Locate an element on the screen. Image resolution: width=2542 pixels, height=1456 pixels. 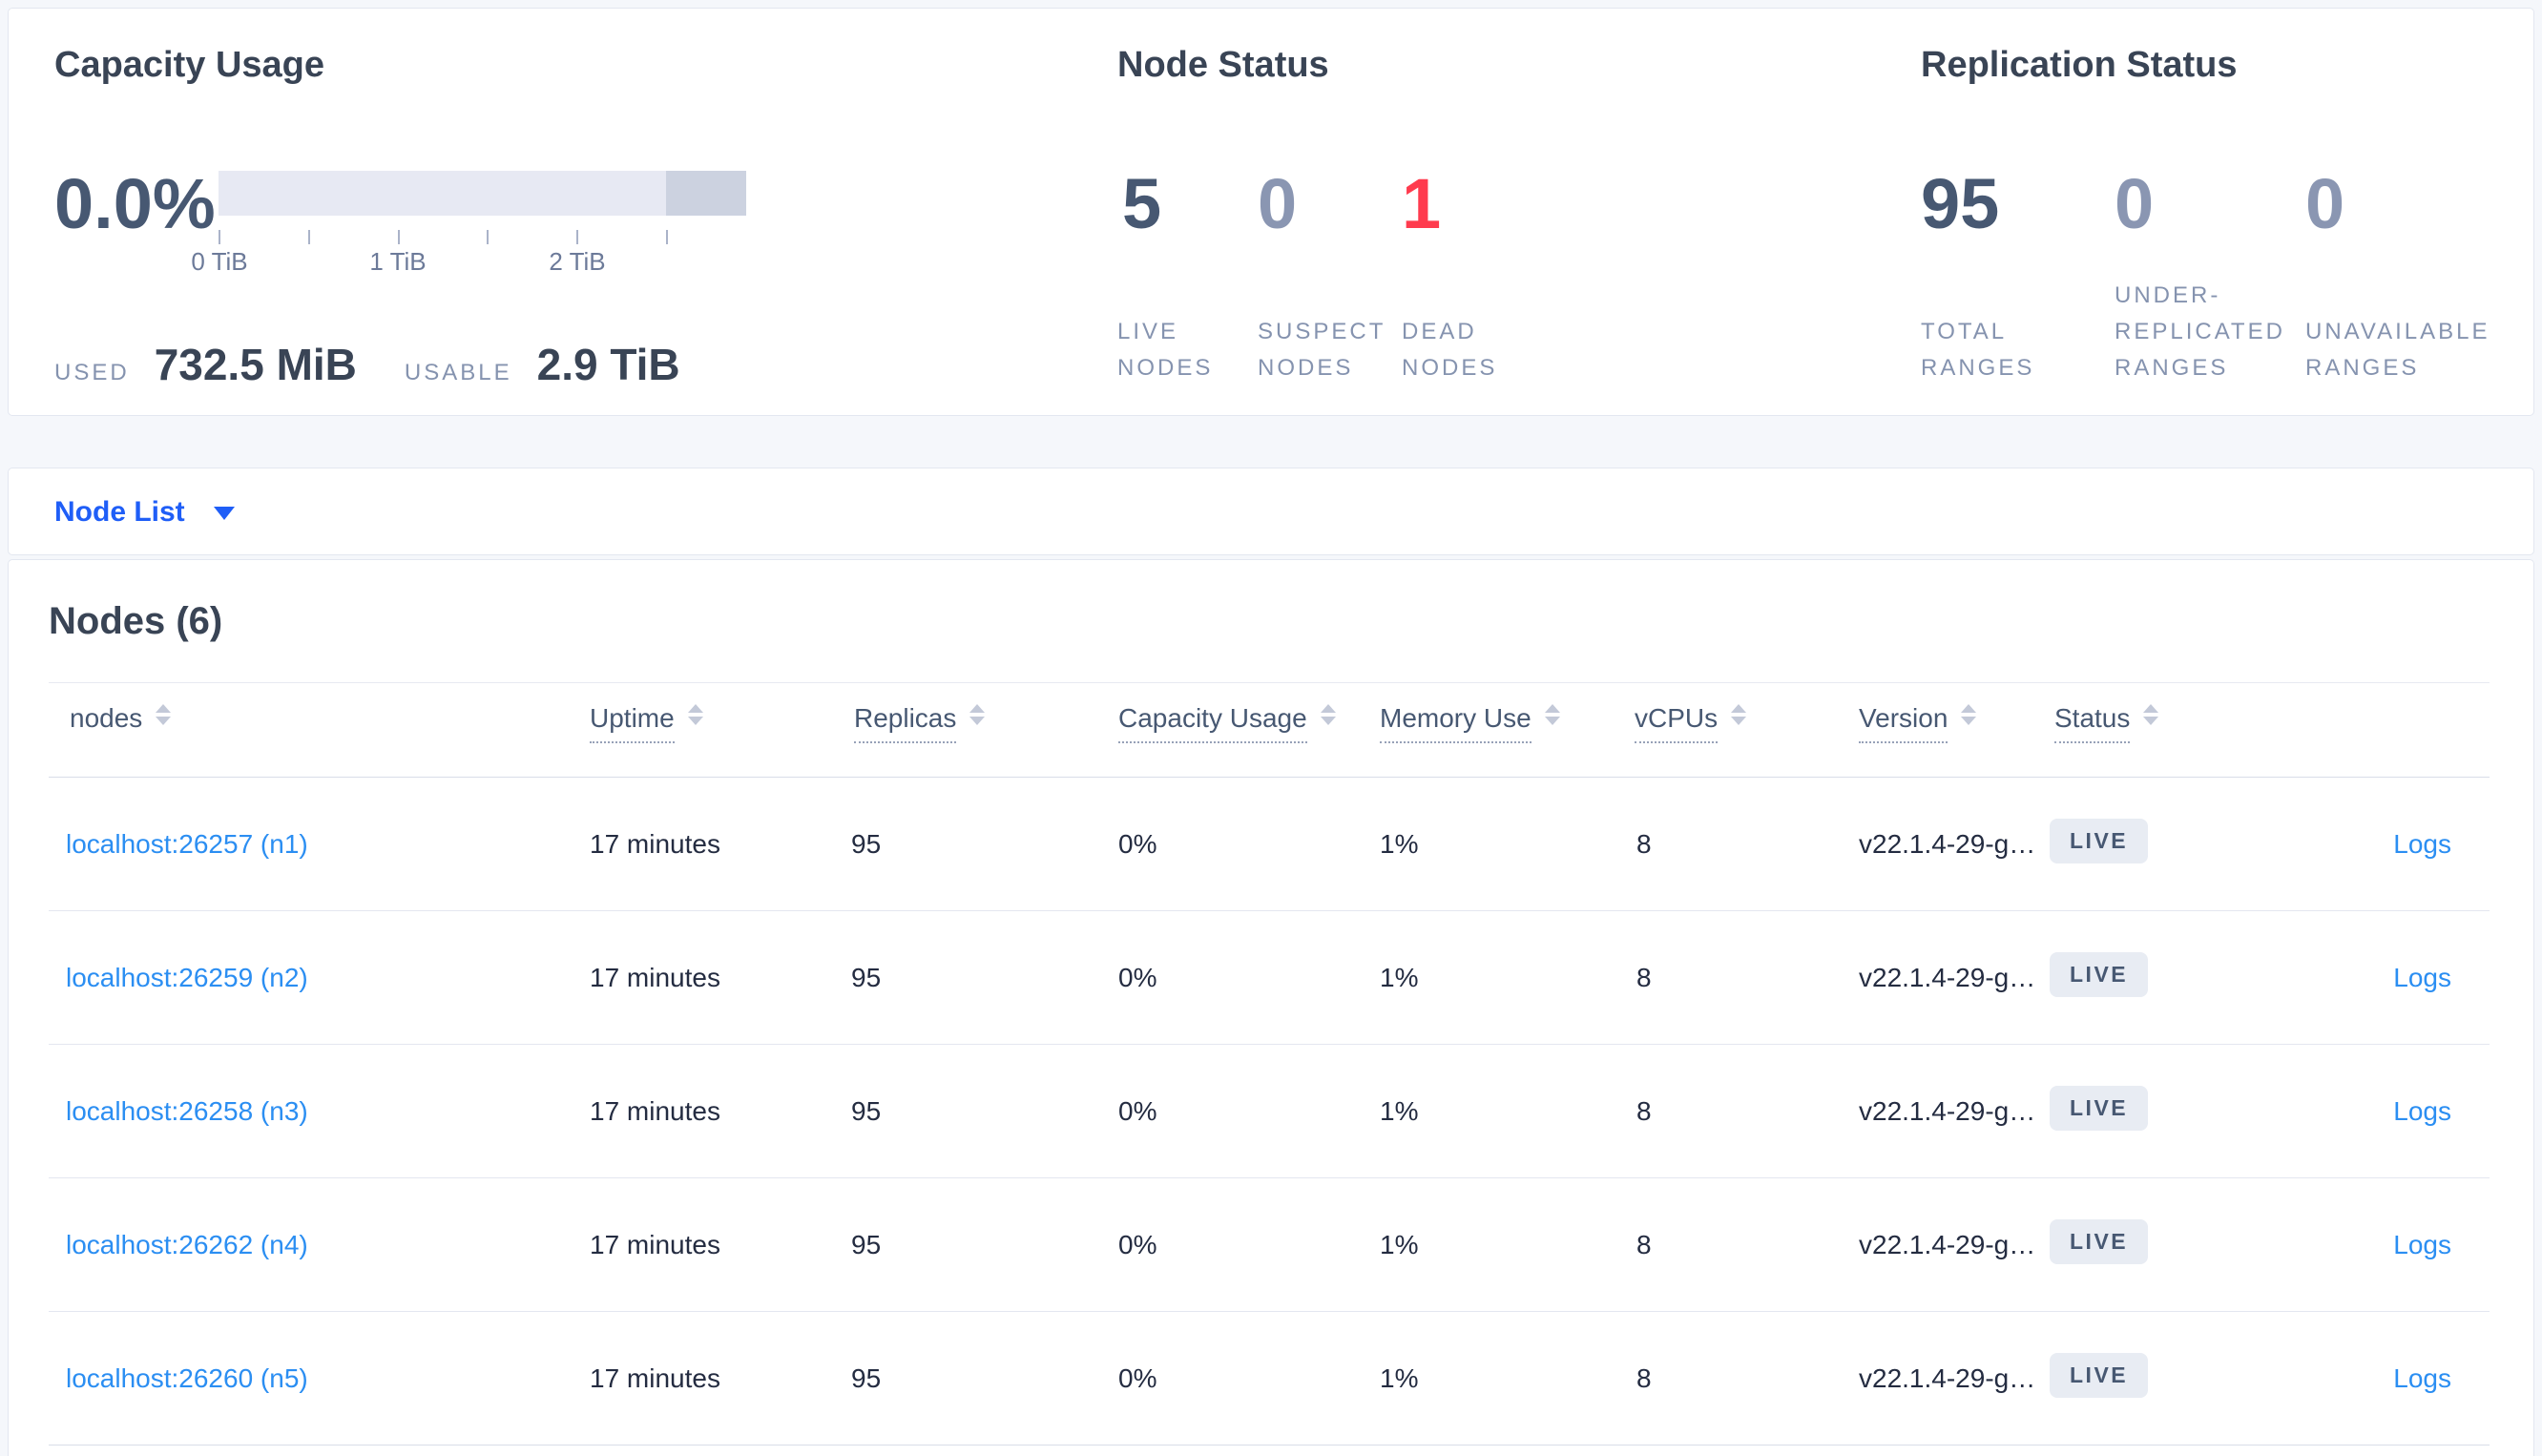
suspect-nodes-label: SUSPECT NODES is located at coordinates (1322, 350).